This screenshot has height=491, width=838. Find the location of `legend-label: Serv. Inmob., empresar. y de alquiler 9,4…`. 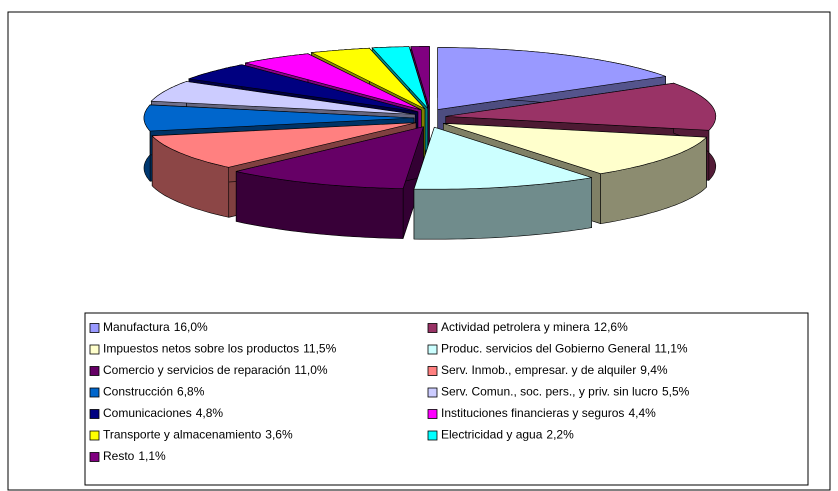

legend-label: Serv. Inmob., empresar. y de alquiler 9,4… is located at coordinates (554, 370).